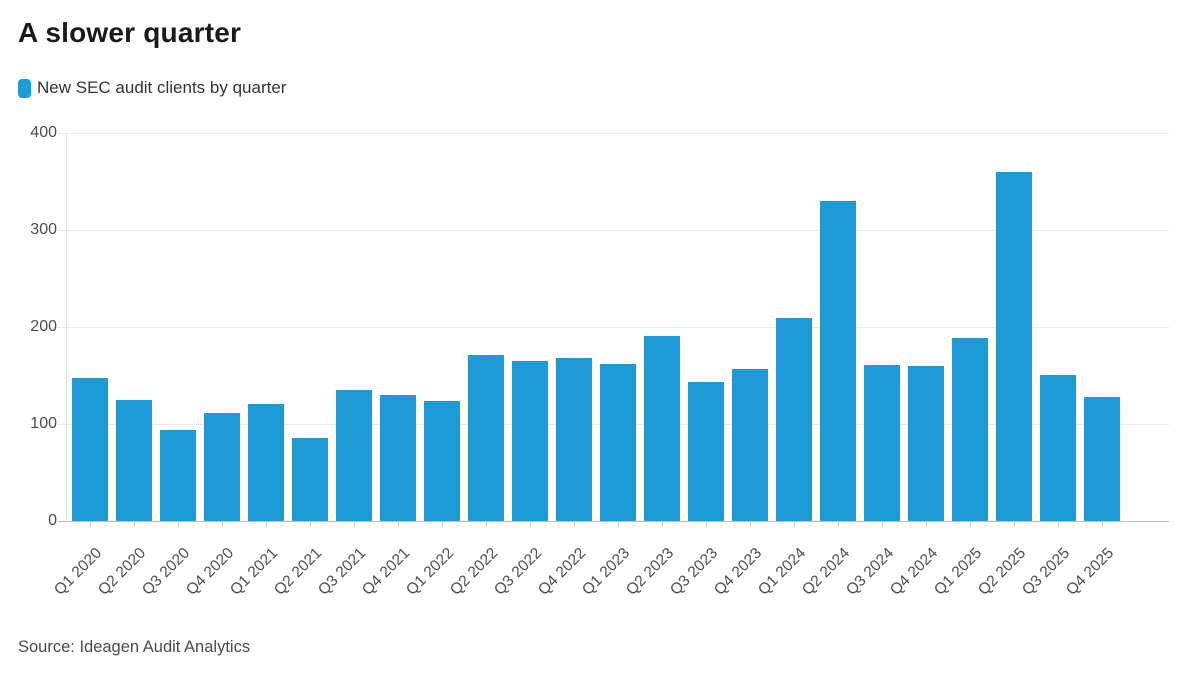 This screenshot has height=675, width=1200. I want to click on x-axis-label: Q1 2024, so click(781, 571).